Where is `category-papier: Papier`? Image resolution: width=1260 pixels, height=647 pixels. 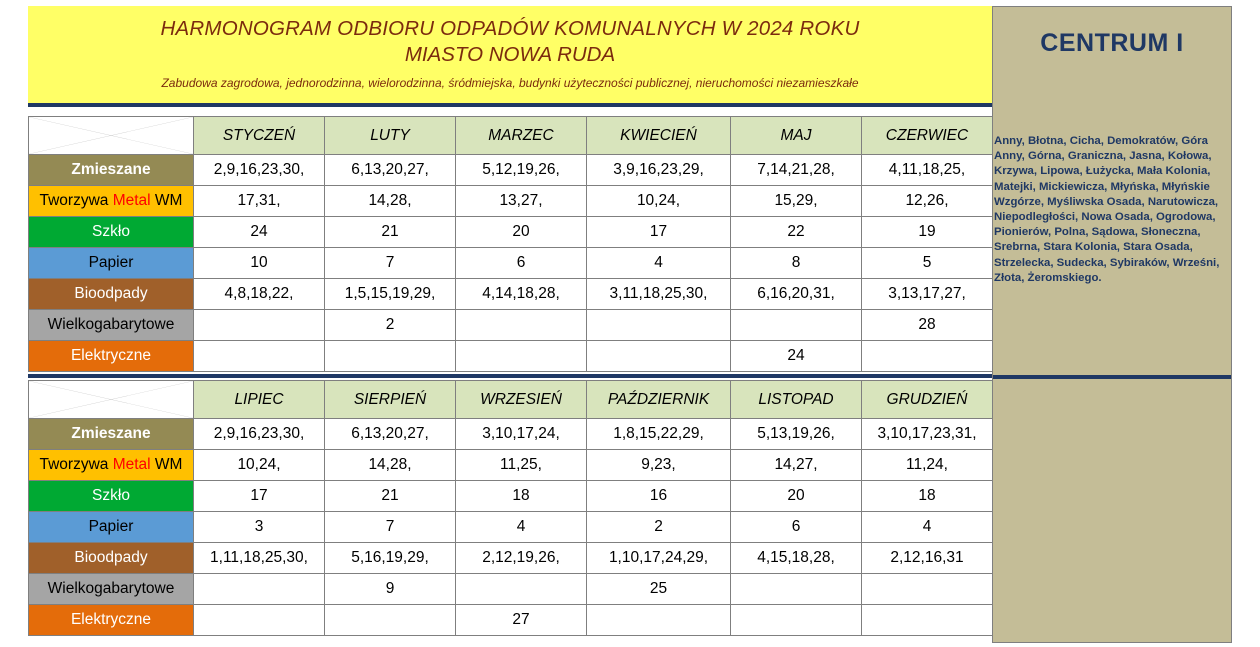
category-papier: Papier is located at coordinates (111, 527).